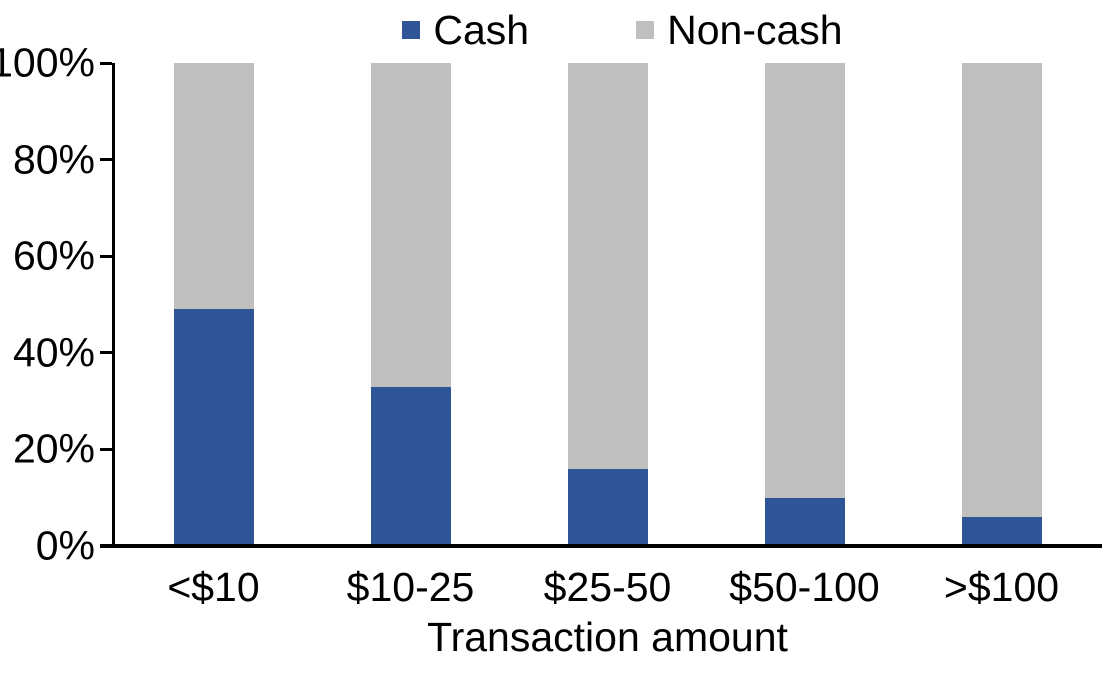 The image size is (1102, 673). What do you see at coordinates (601, 546) in the screenshot?
I see `x-axis-line` at bounding box center [601, 546].